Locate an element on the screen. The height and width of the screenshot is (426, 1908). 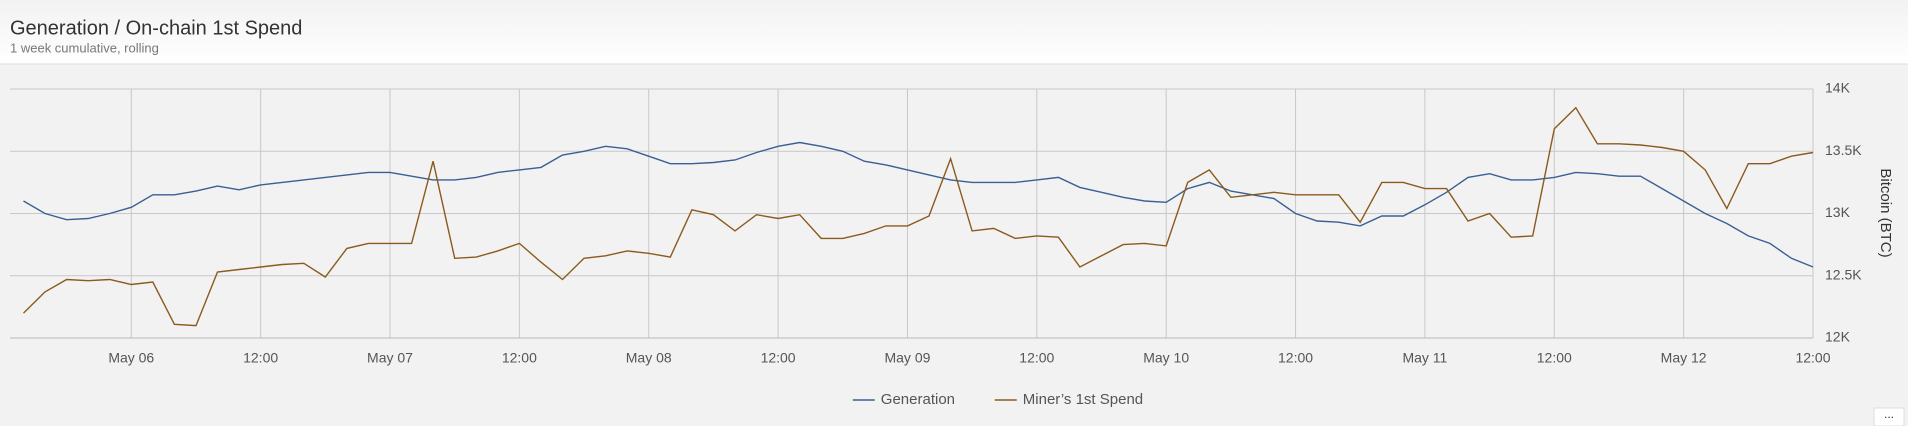
legend-label: Miner’s 1st Spend is located at coordinates (1083, 399).